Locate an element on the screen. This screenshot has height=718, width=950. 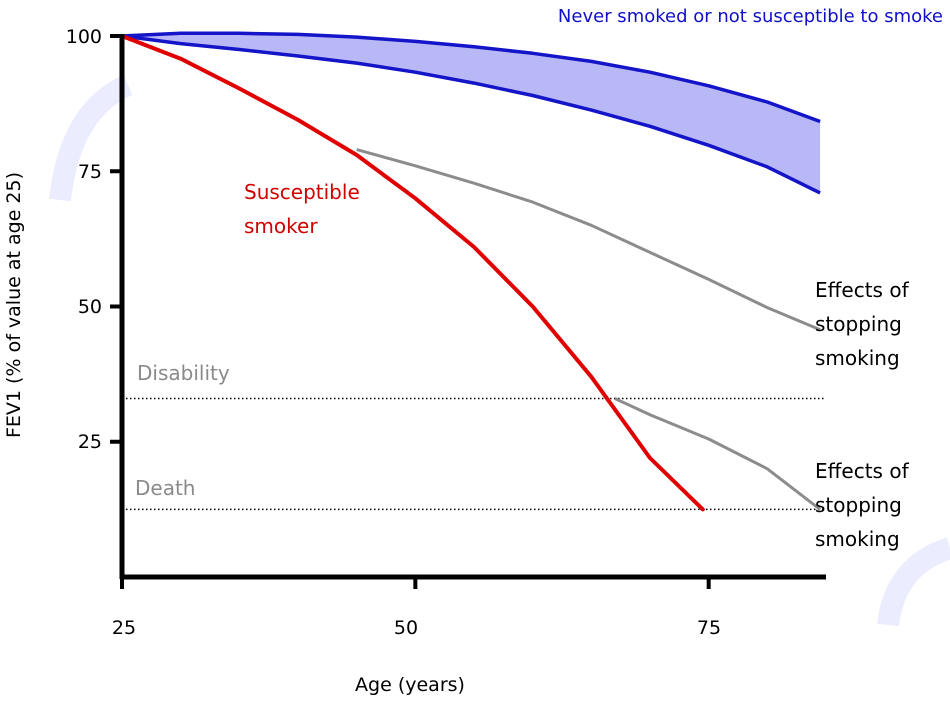
susceptible-smoker-label-line-1: Susceptible is located at coordinates (302, 192).